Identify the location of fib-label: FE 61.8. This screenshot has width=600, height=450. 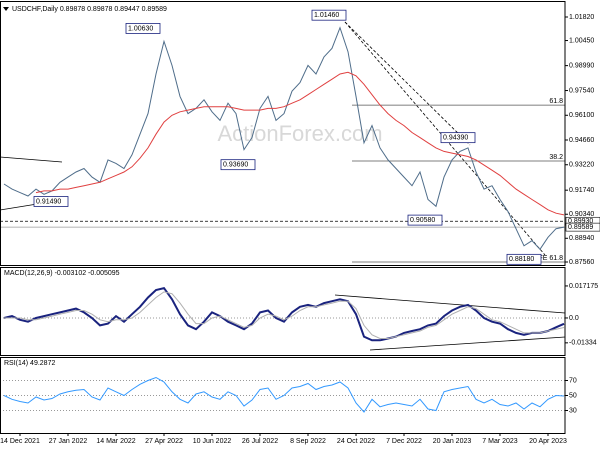
(550, 258).